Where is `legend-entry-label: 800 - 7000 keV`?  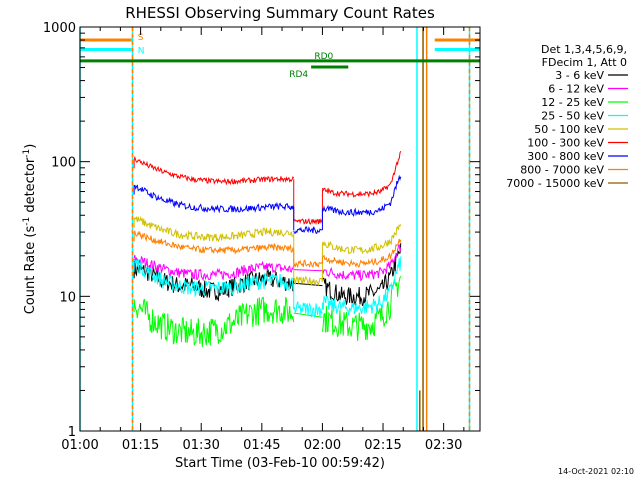 legend-entry-label: 800 - 7000 keV is located at coordinates (562, 170).